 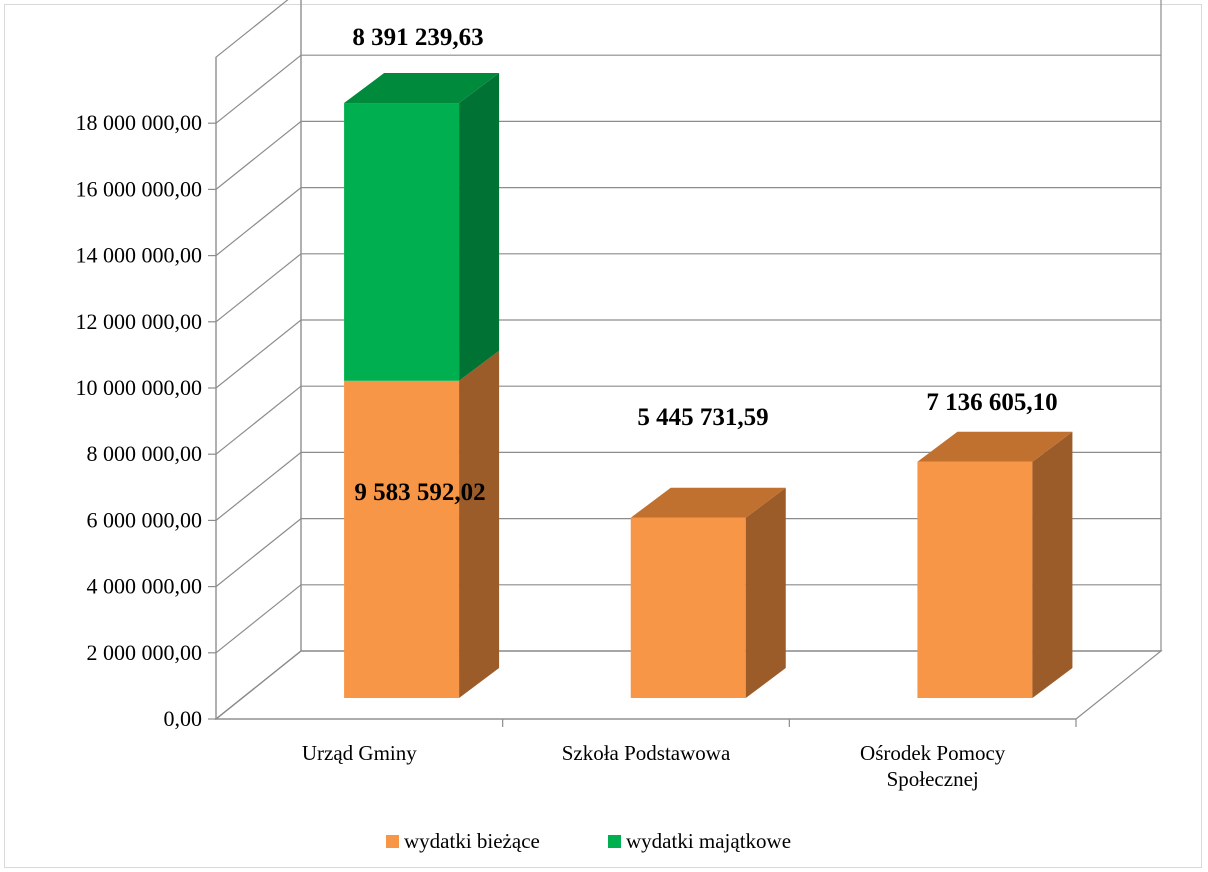 I want to click on y-tick-label: 8 000 000,00, so click(x=145, y=453).